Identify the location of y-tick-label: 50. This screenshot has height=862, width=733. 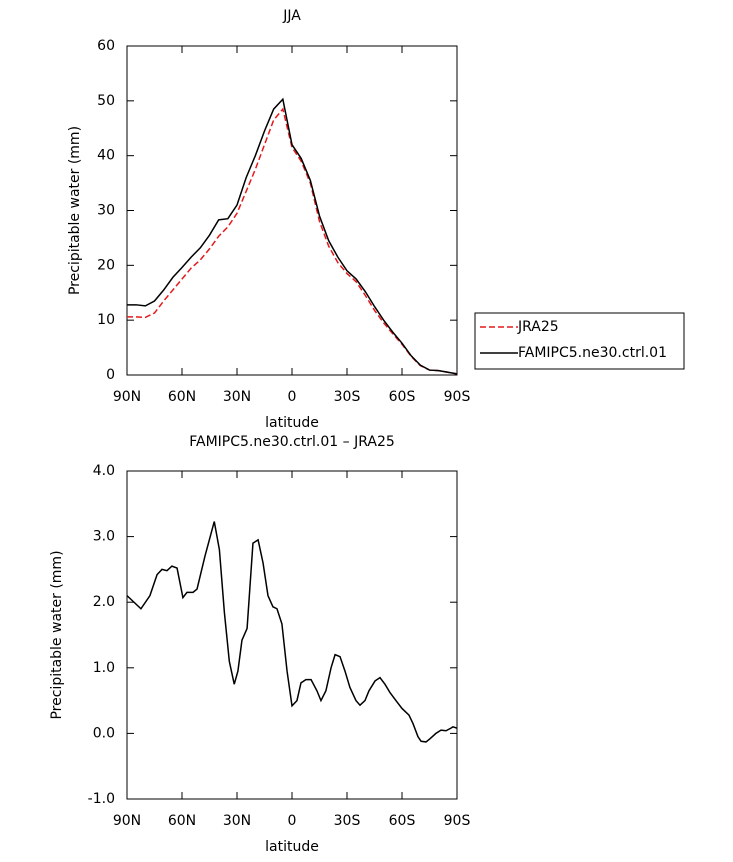
(106, 101).